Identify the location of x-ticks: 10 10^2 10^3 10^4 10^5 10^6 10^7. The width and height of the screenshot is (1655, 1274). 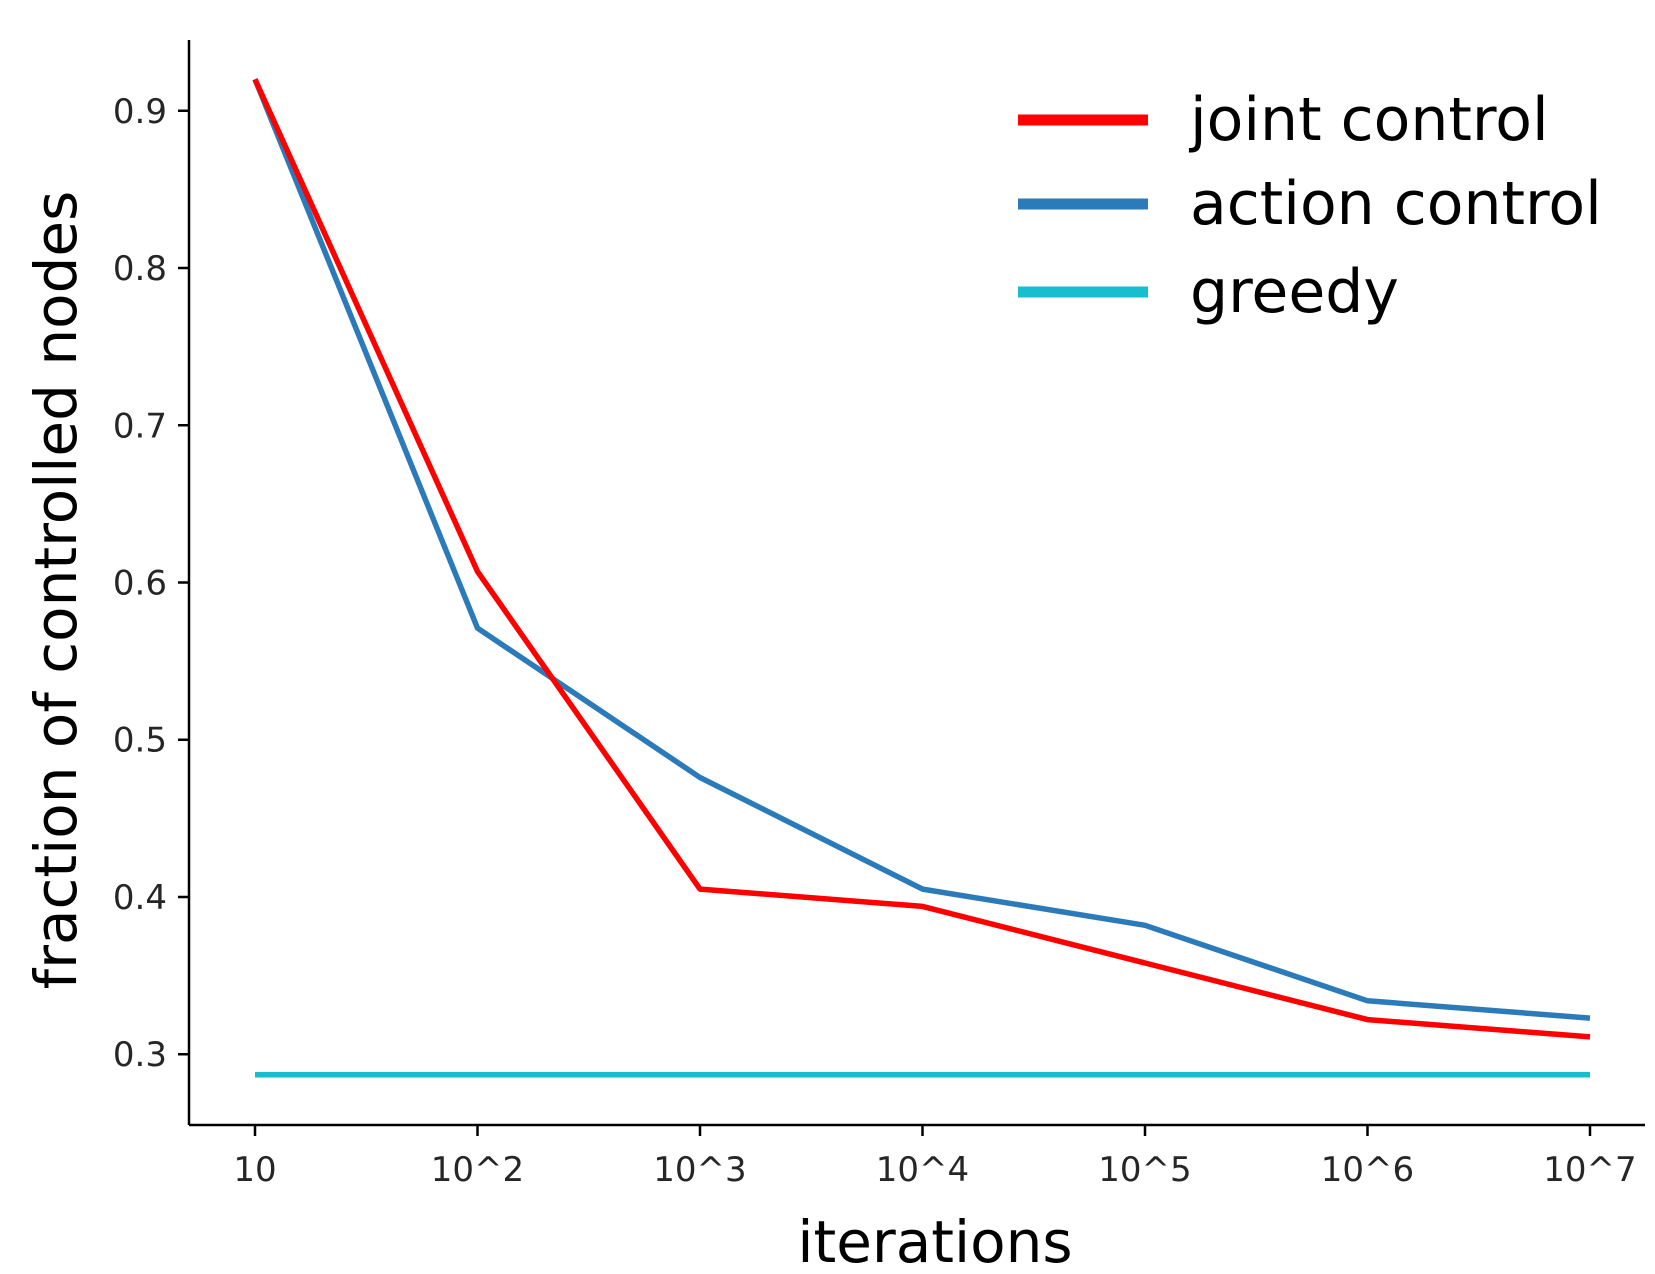
(935, 1157).